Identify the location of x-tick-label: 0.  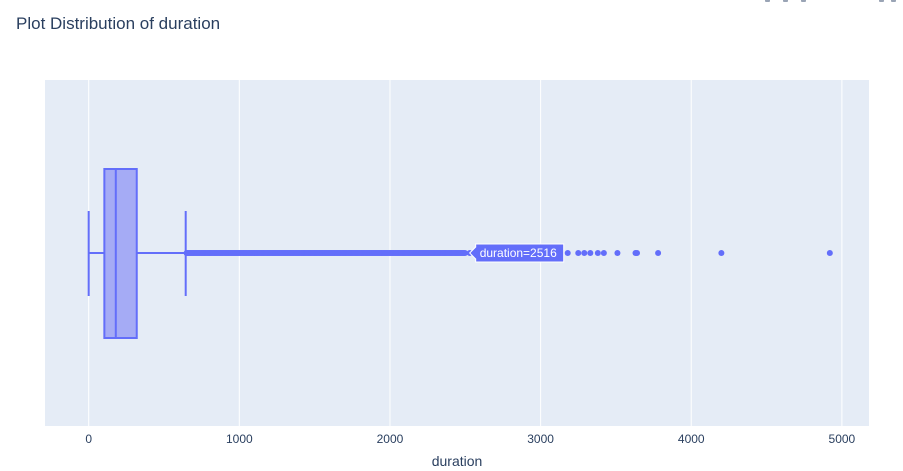
(88, 439).